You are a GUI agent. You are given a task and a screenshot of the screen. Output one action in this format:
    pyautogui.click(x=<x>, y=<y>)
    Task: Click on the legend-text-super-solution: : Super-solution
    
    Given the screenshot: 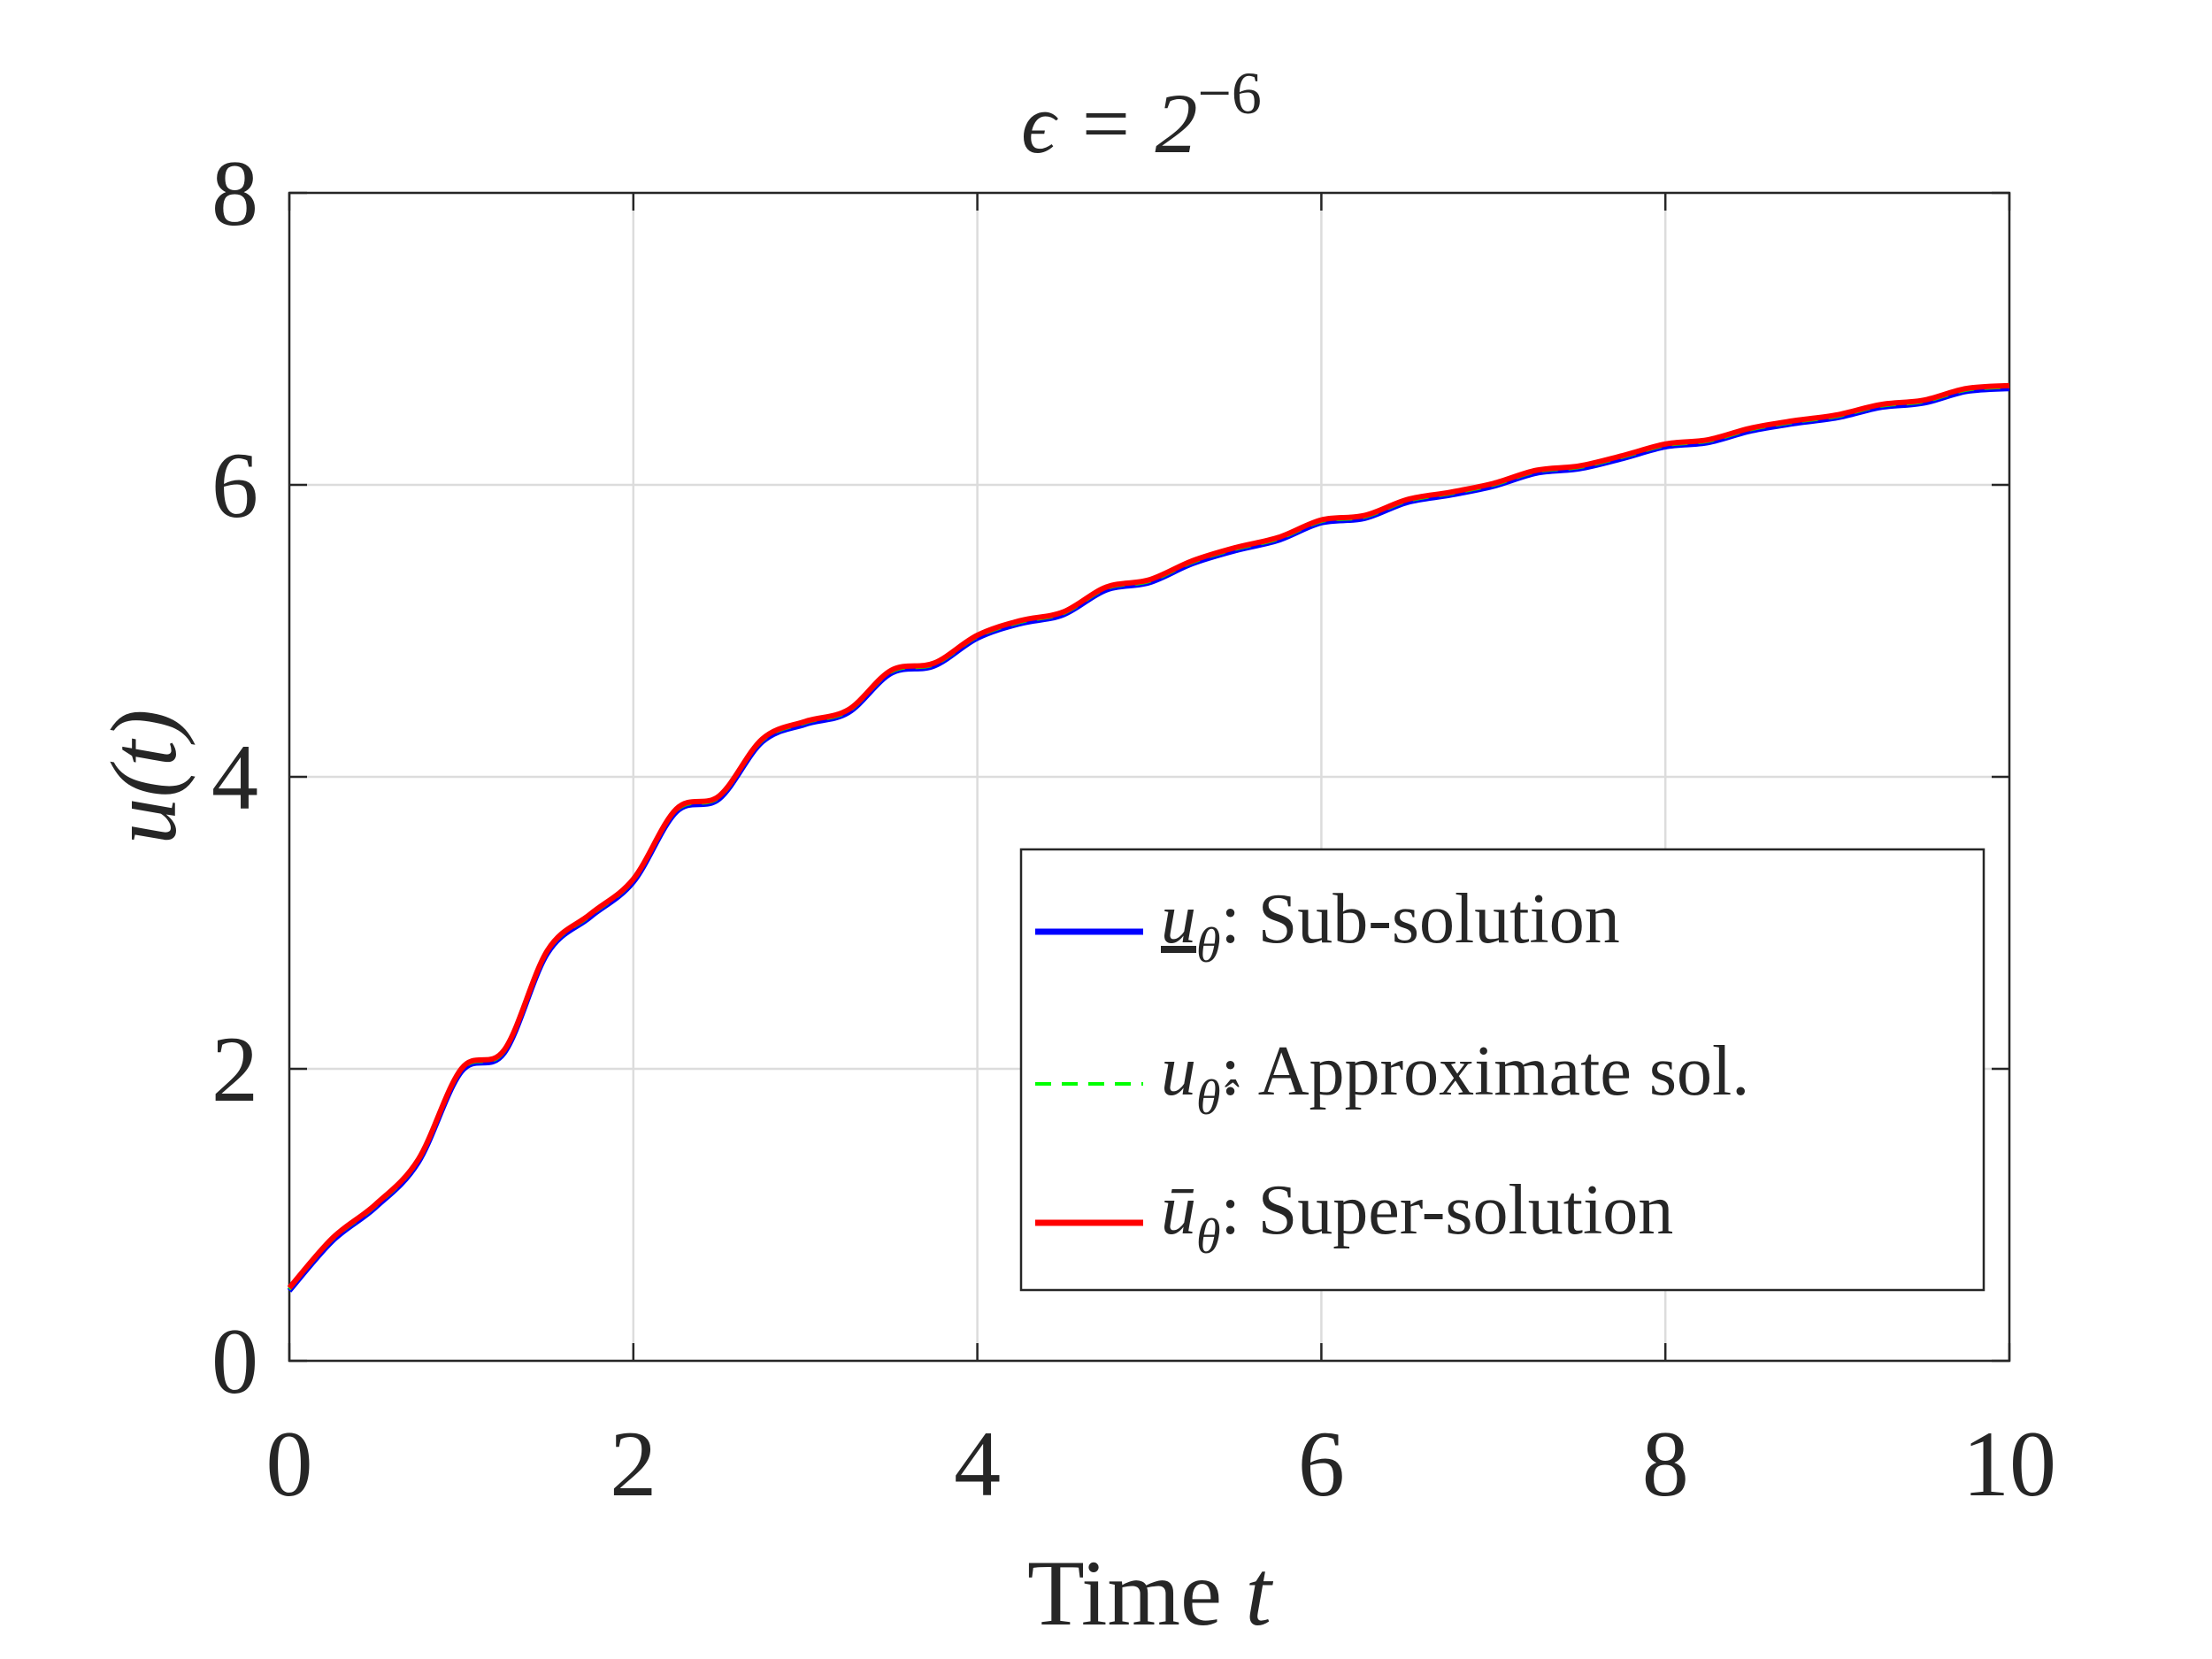 What is the action you would take?
    pyautogui.click(x=1447, y=1210)
    